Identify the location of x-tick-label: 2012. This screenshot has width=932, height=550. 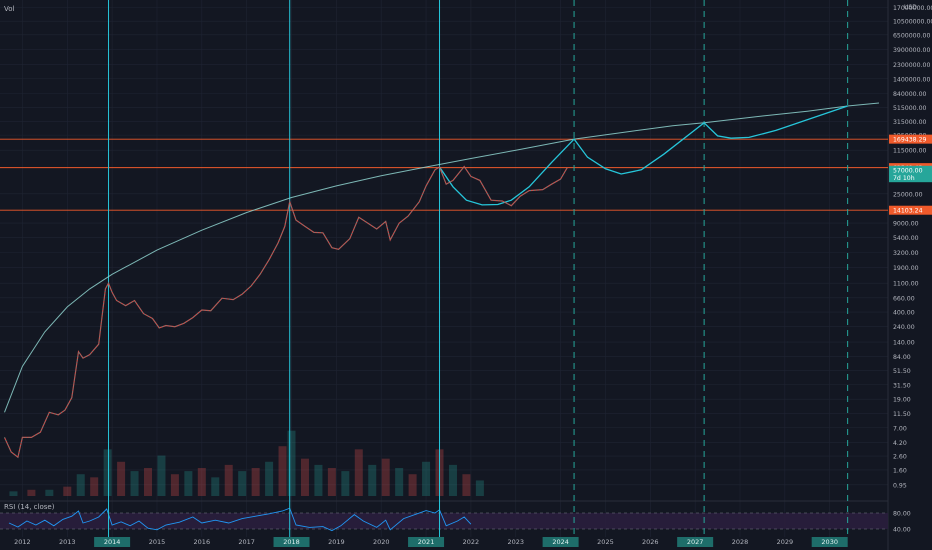
(22, 542).